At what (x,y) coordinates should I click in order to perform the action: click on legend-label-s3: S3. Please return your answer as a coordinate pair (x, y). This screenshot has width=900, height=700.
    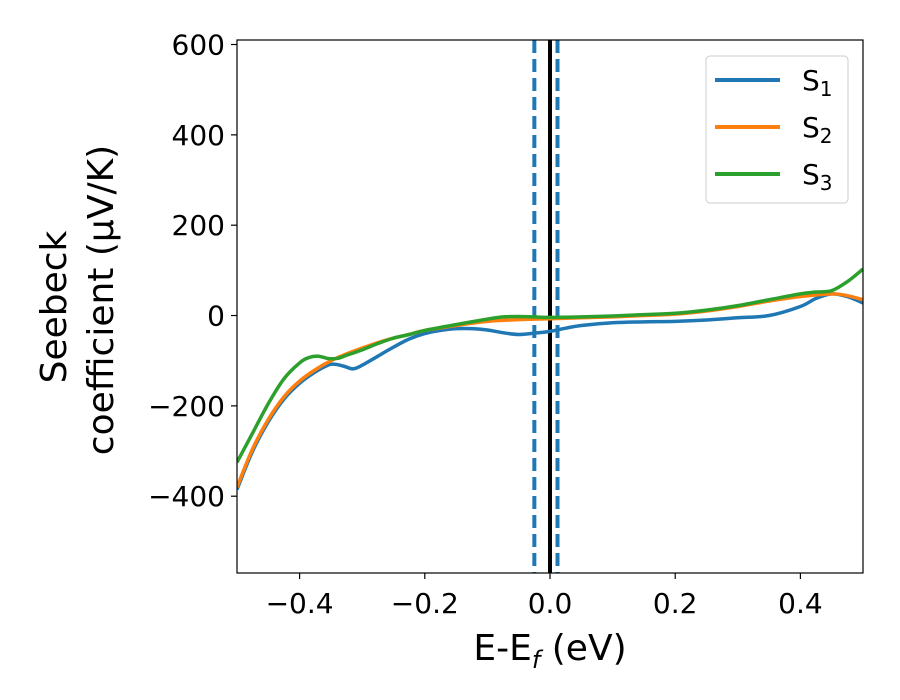
    Looking at the image, I should click on (817, 176).